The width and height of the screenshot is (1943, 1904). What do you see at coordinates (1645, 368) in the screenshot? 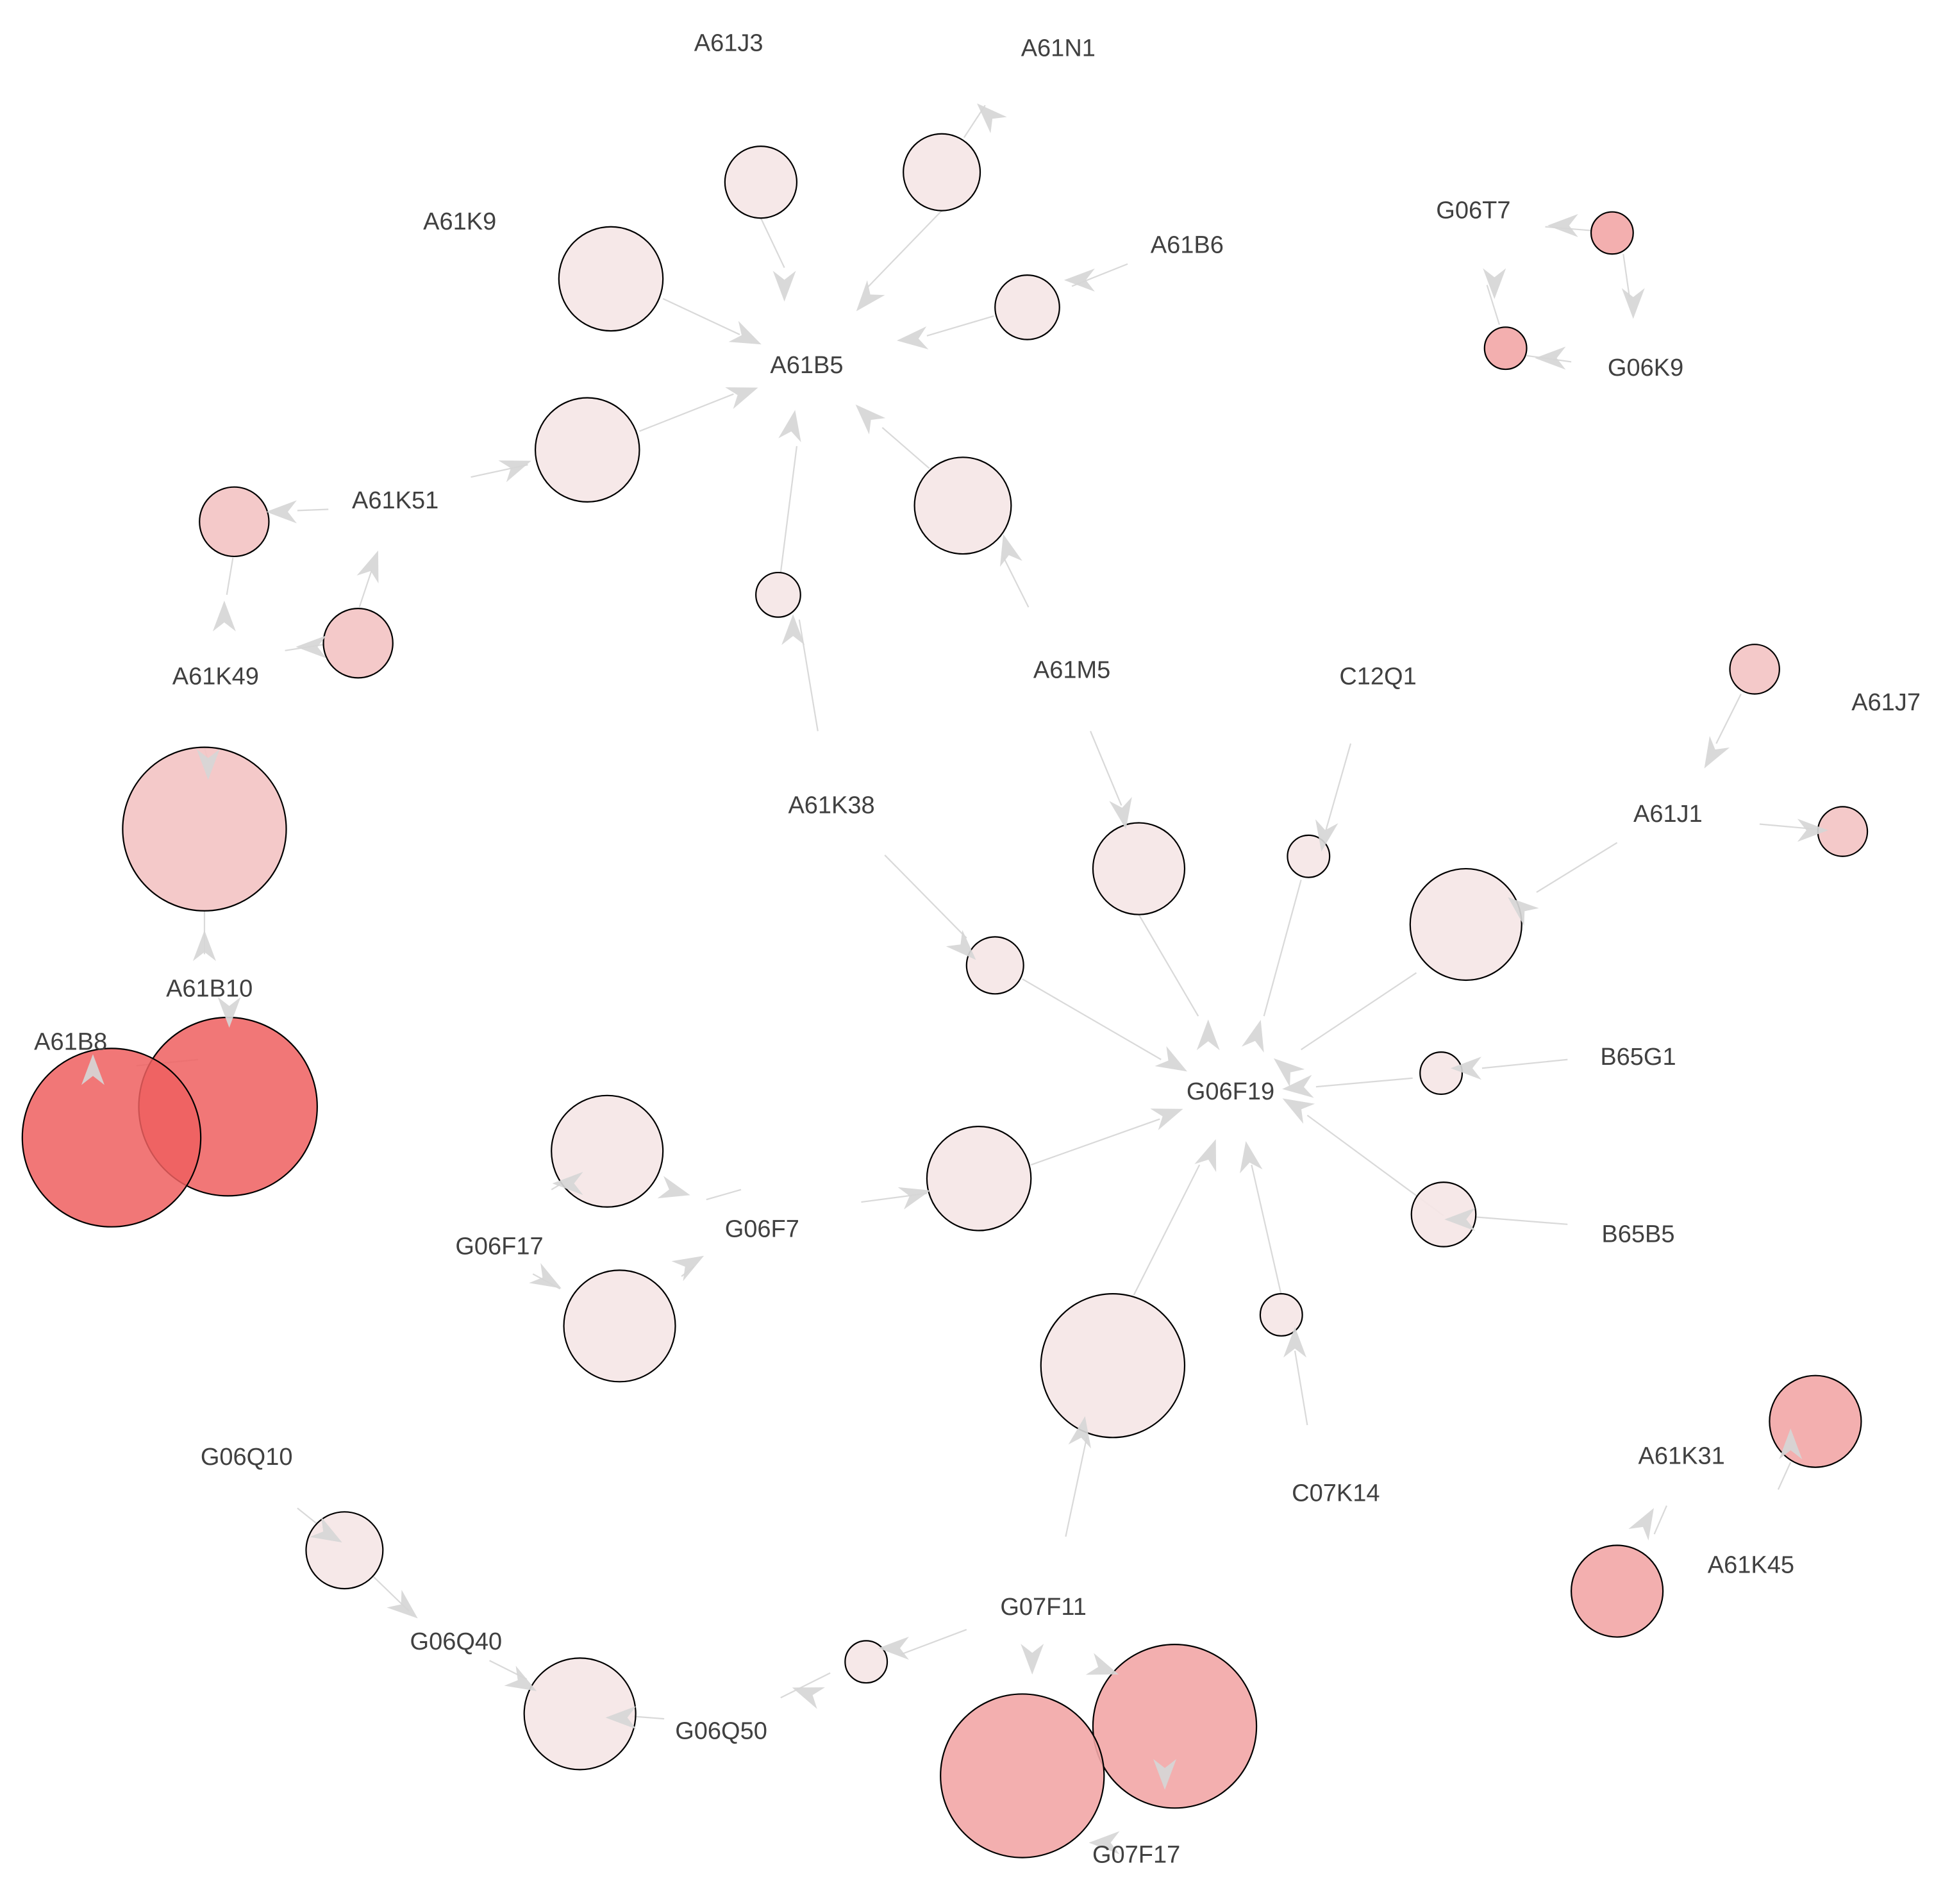
I see `node-label-g06k9: G06K9` at bounding box center [1645, 368].